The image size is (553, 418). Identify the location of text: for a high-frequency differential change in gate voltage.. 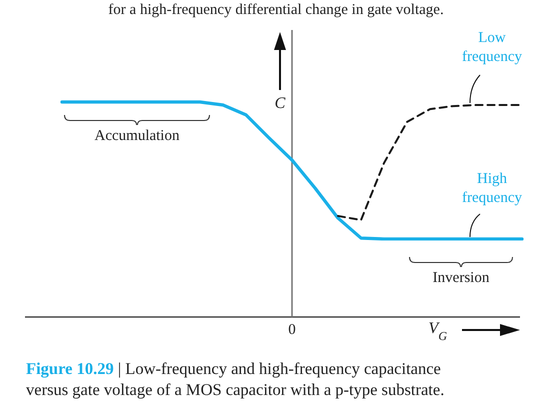
(276, 10).